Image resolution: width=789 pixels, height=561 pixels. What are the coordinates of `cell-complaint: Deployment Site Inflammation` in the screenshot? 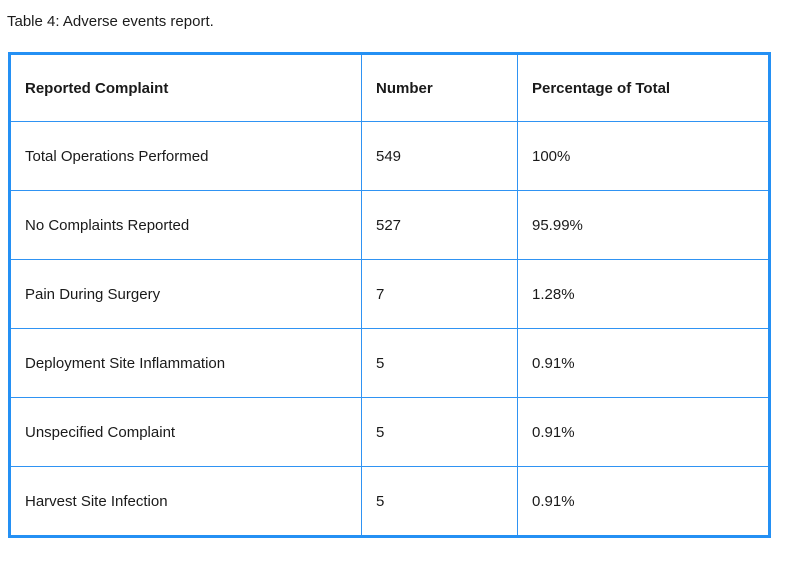 It's located at (185, 363).